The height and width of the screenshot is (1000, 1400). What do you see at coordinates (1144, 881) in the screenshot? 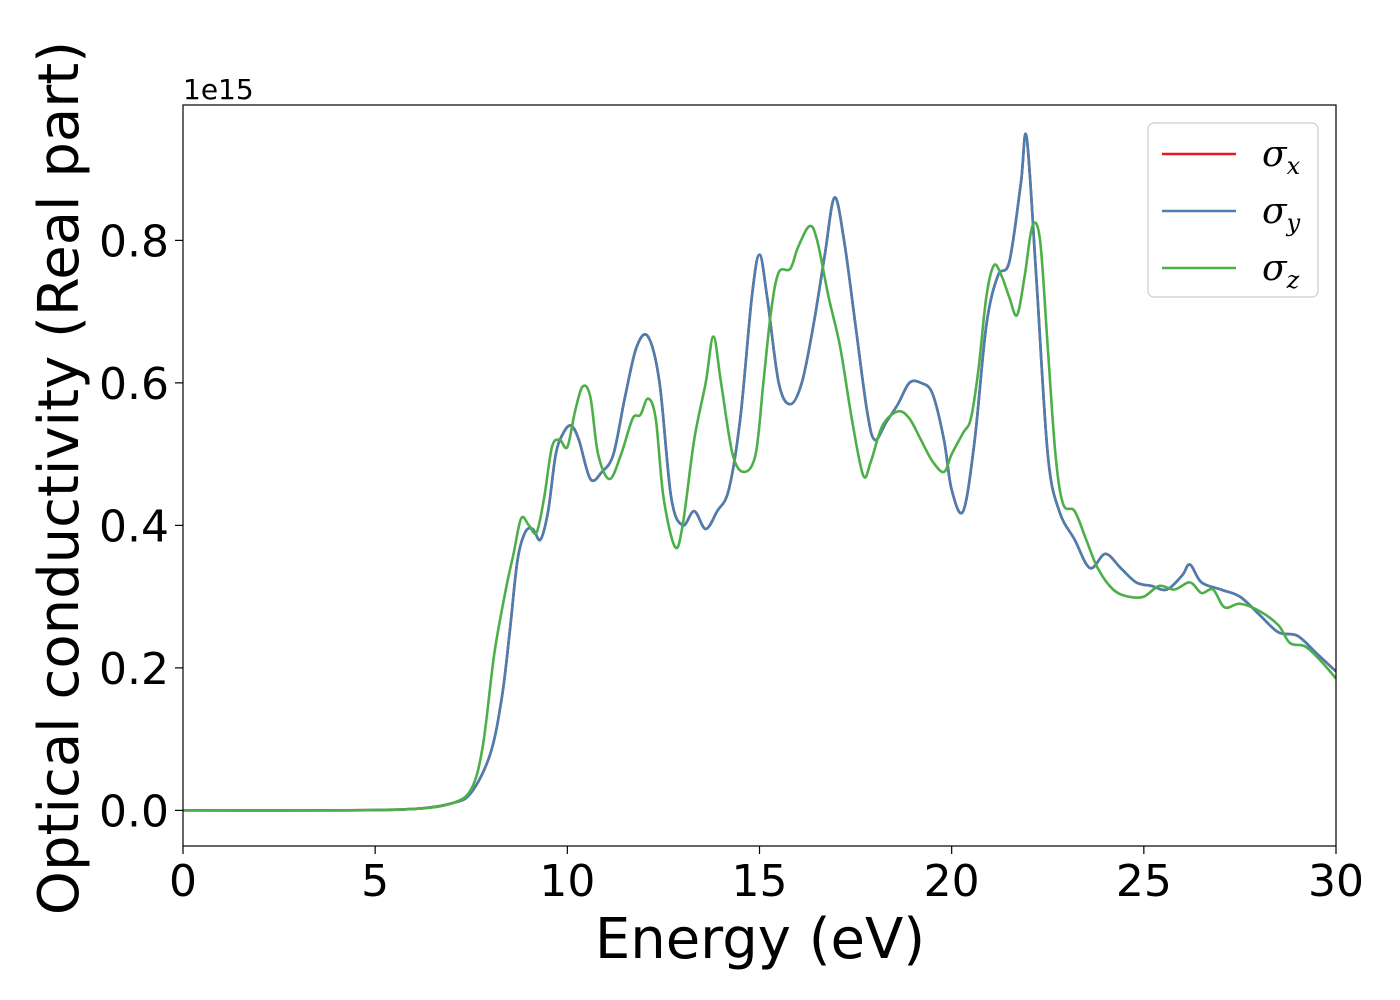
I see `x-tick-label: 25` at bounding box center [1144, 881].